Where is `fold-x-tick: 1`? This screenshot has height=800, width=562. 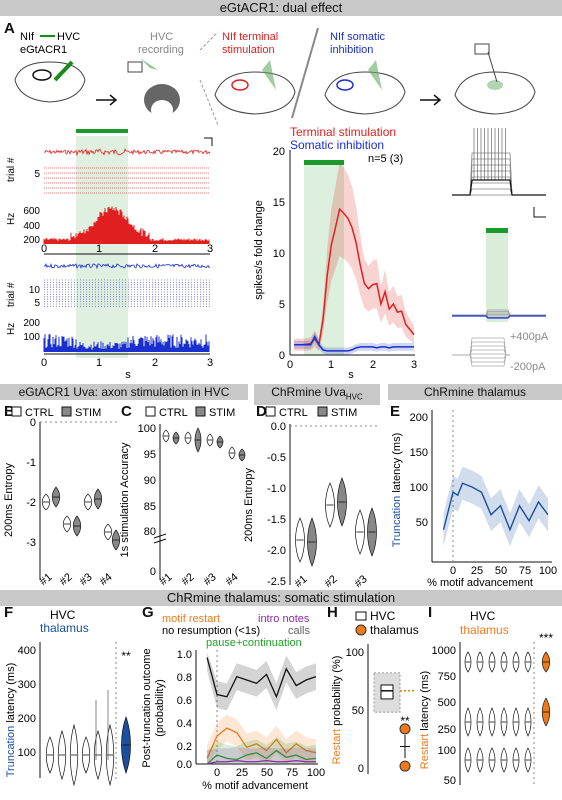
fold-x-tick: 1 is located at coordinates (331, 365).